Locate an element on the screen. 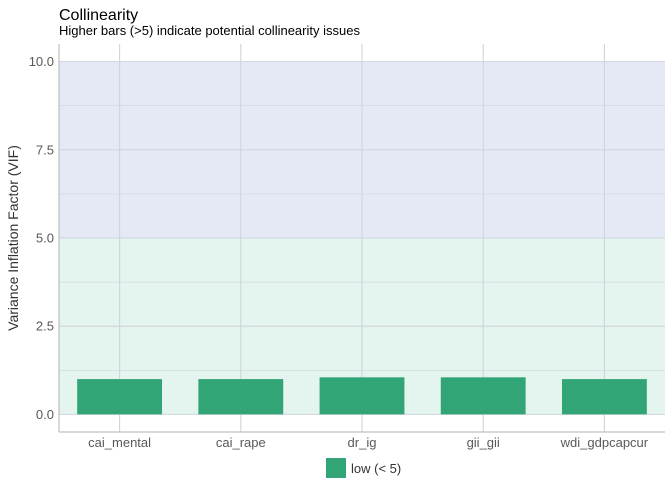 The image size is (672, 480). bar-cai-mental is located at coordinates (120, 397).